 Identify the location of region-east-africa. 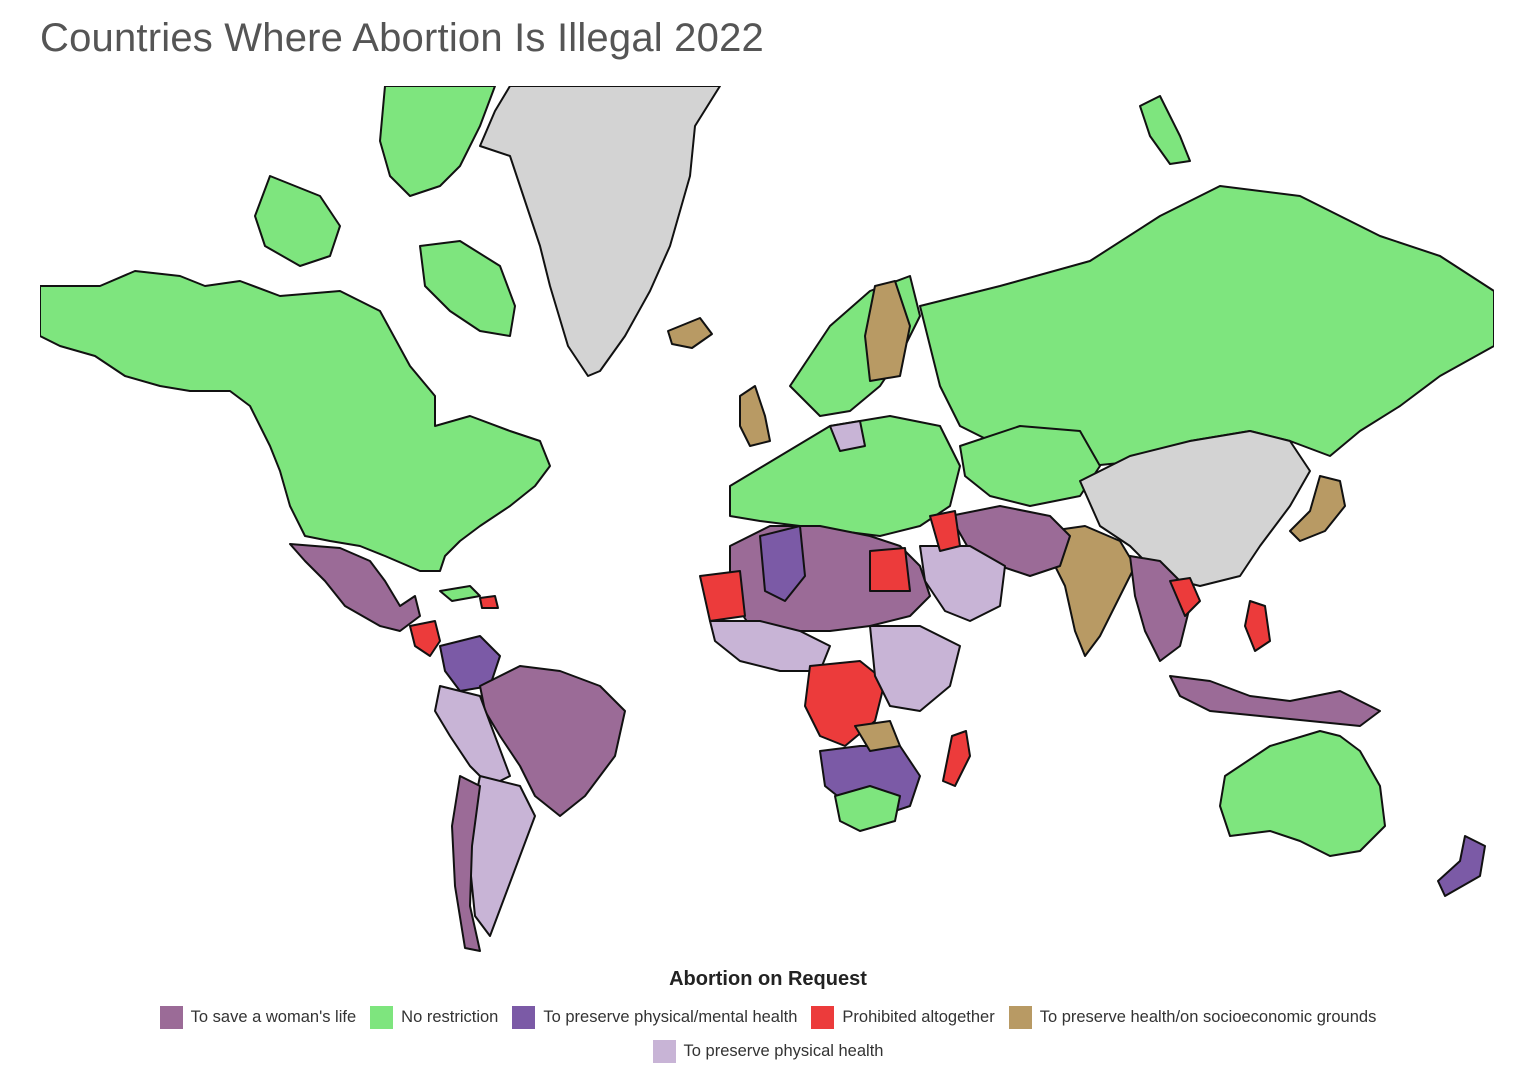
(915, 668).